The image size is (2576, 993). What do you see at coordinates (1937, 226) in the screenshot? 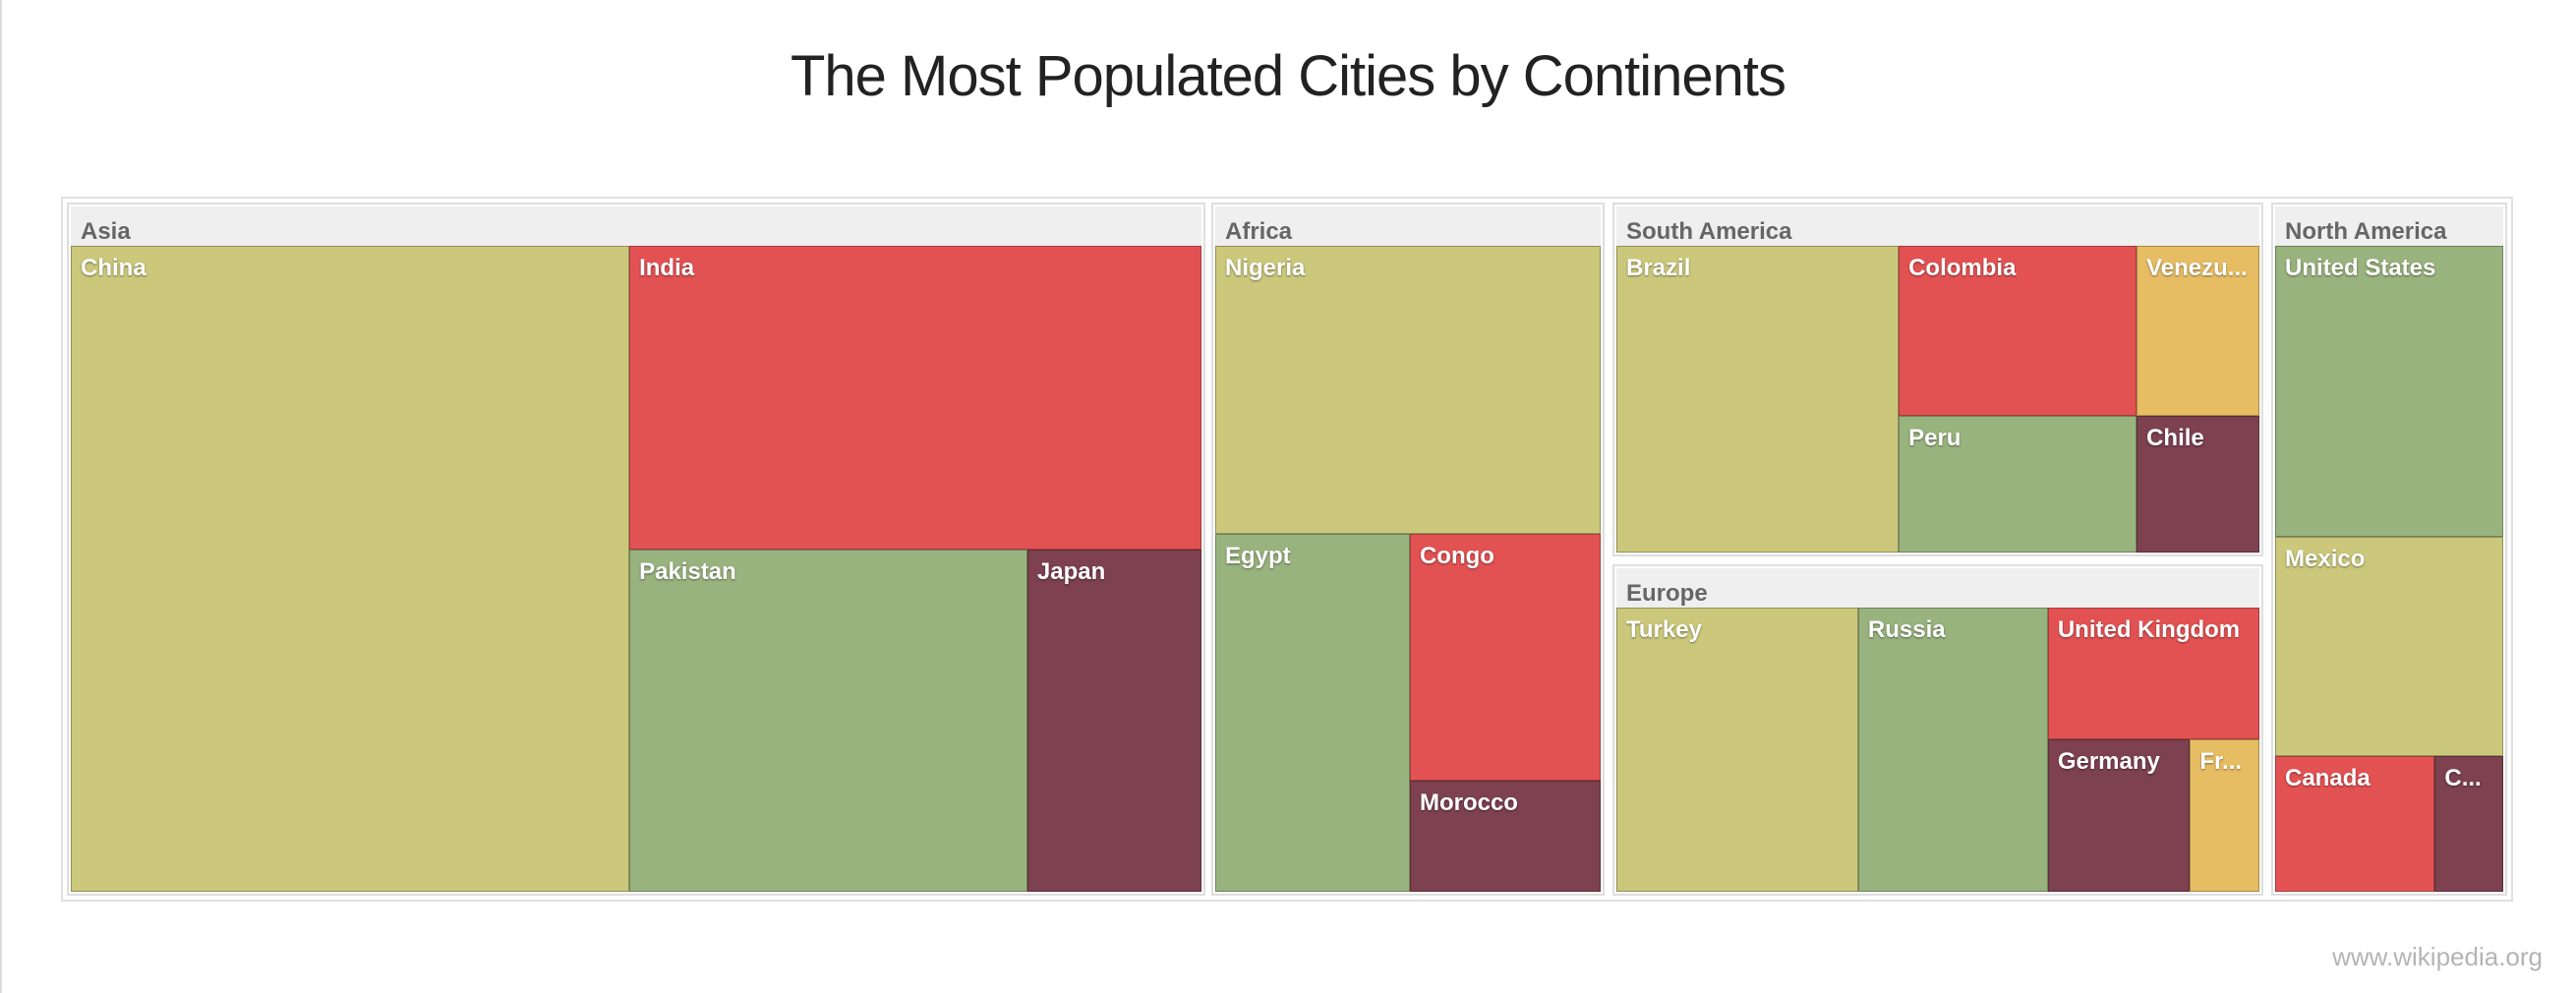
I see `group-header-south-america: South America` at bounding box center [1937, 226].